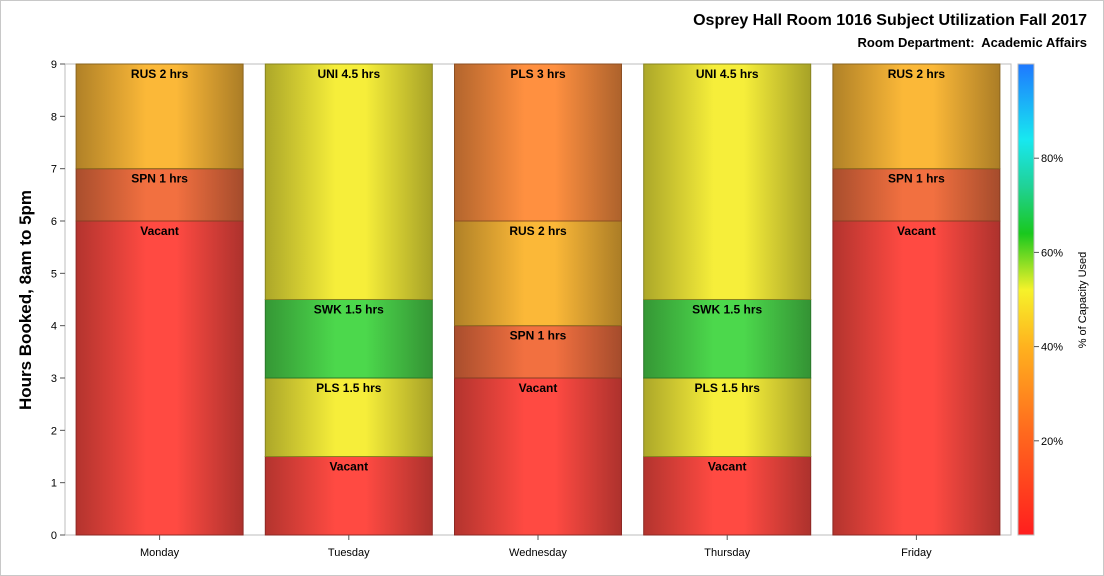  Describe the element at coordinates (54, 327) in the screenshot. I see `y-tick-label: 4` at that location.